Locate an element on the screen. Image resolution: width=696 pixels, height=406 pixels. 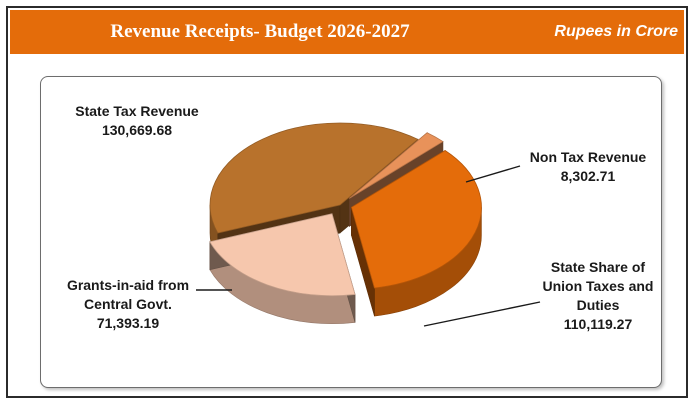
label-state-tax-value: 130,669.68 is located at coordinates (137, 130).